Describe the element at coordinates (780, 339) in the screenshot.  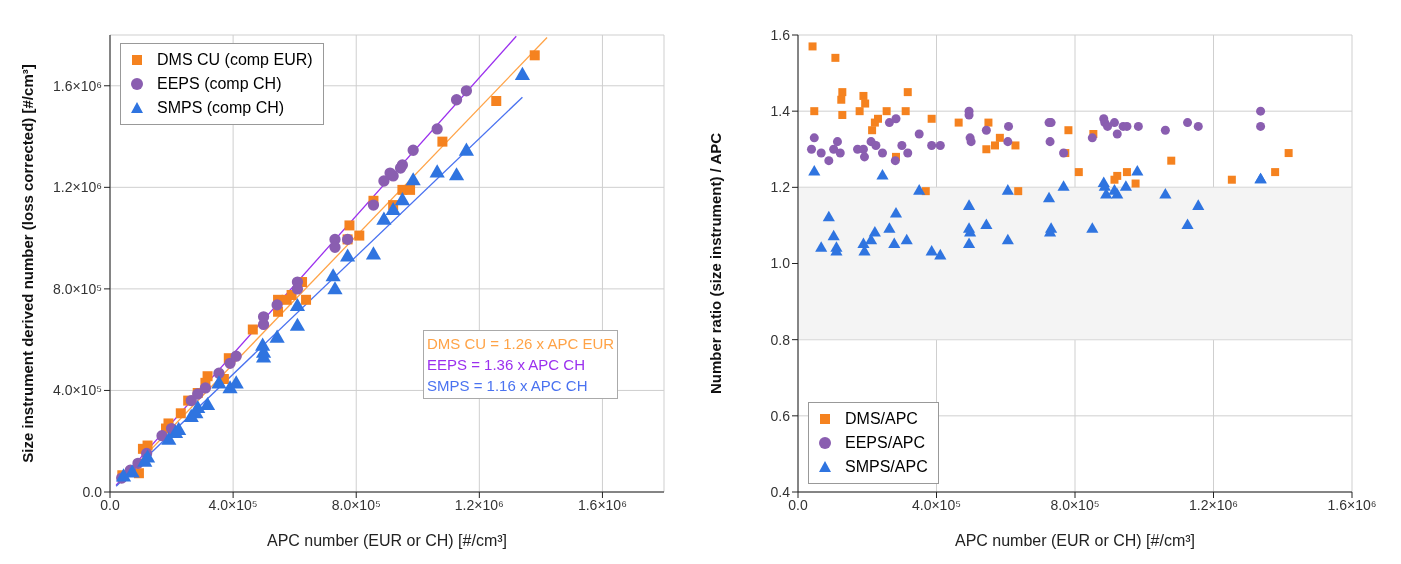
I see `y-tick-label: 0.8` at that location.